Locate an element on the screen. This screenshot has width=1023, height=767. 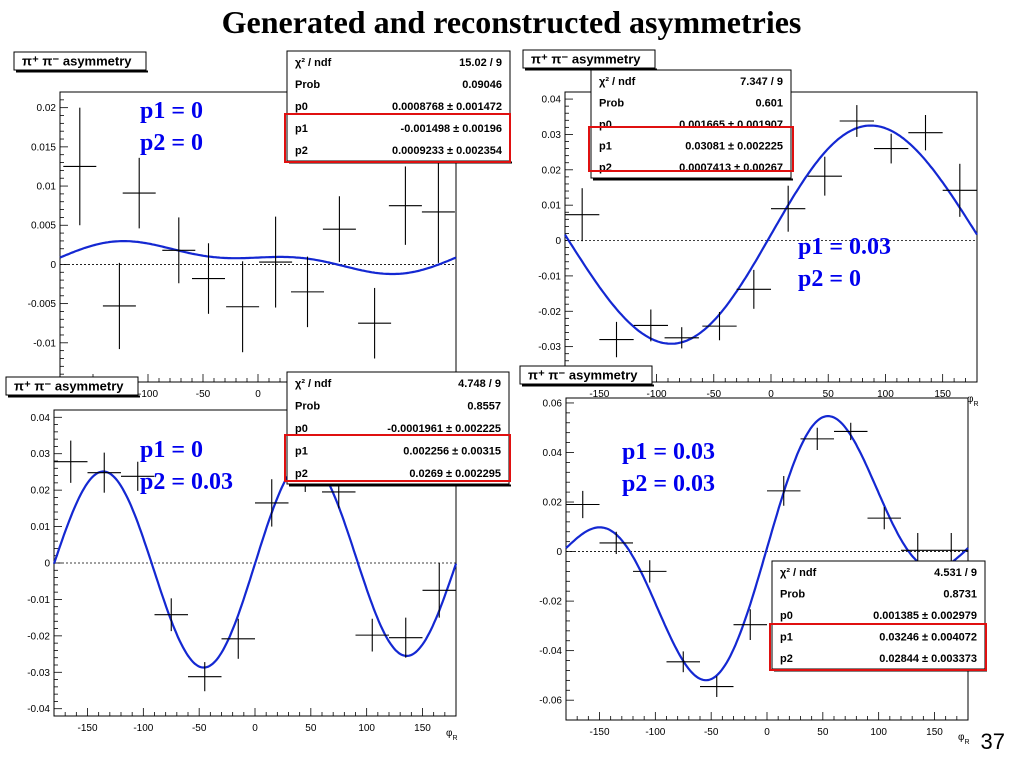
stat-label: p2 is located at coordinates (301, 474).